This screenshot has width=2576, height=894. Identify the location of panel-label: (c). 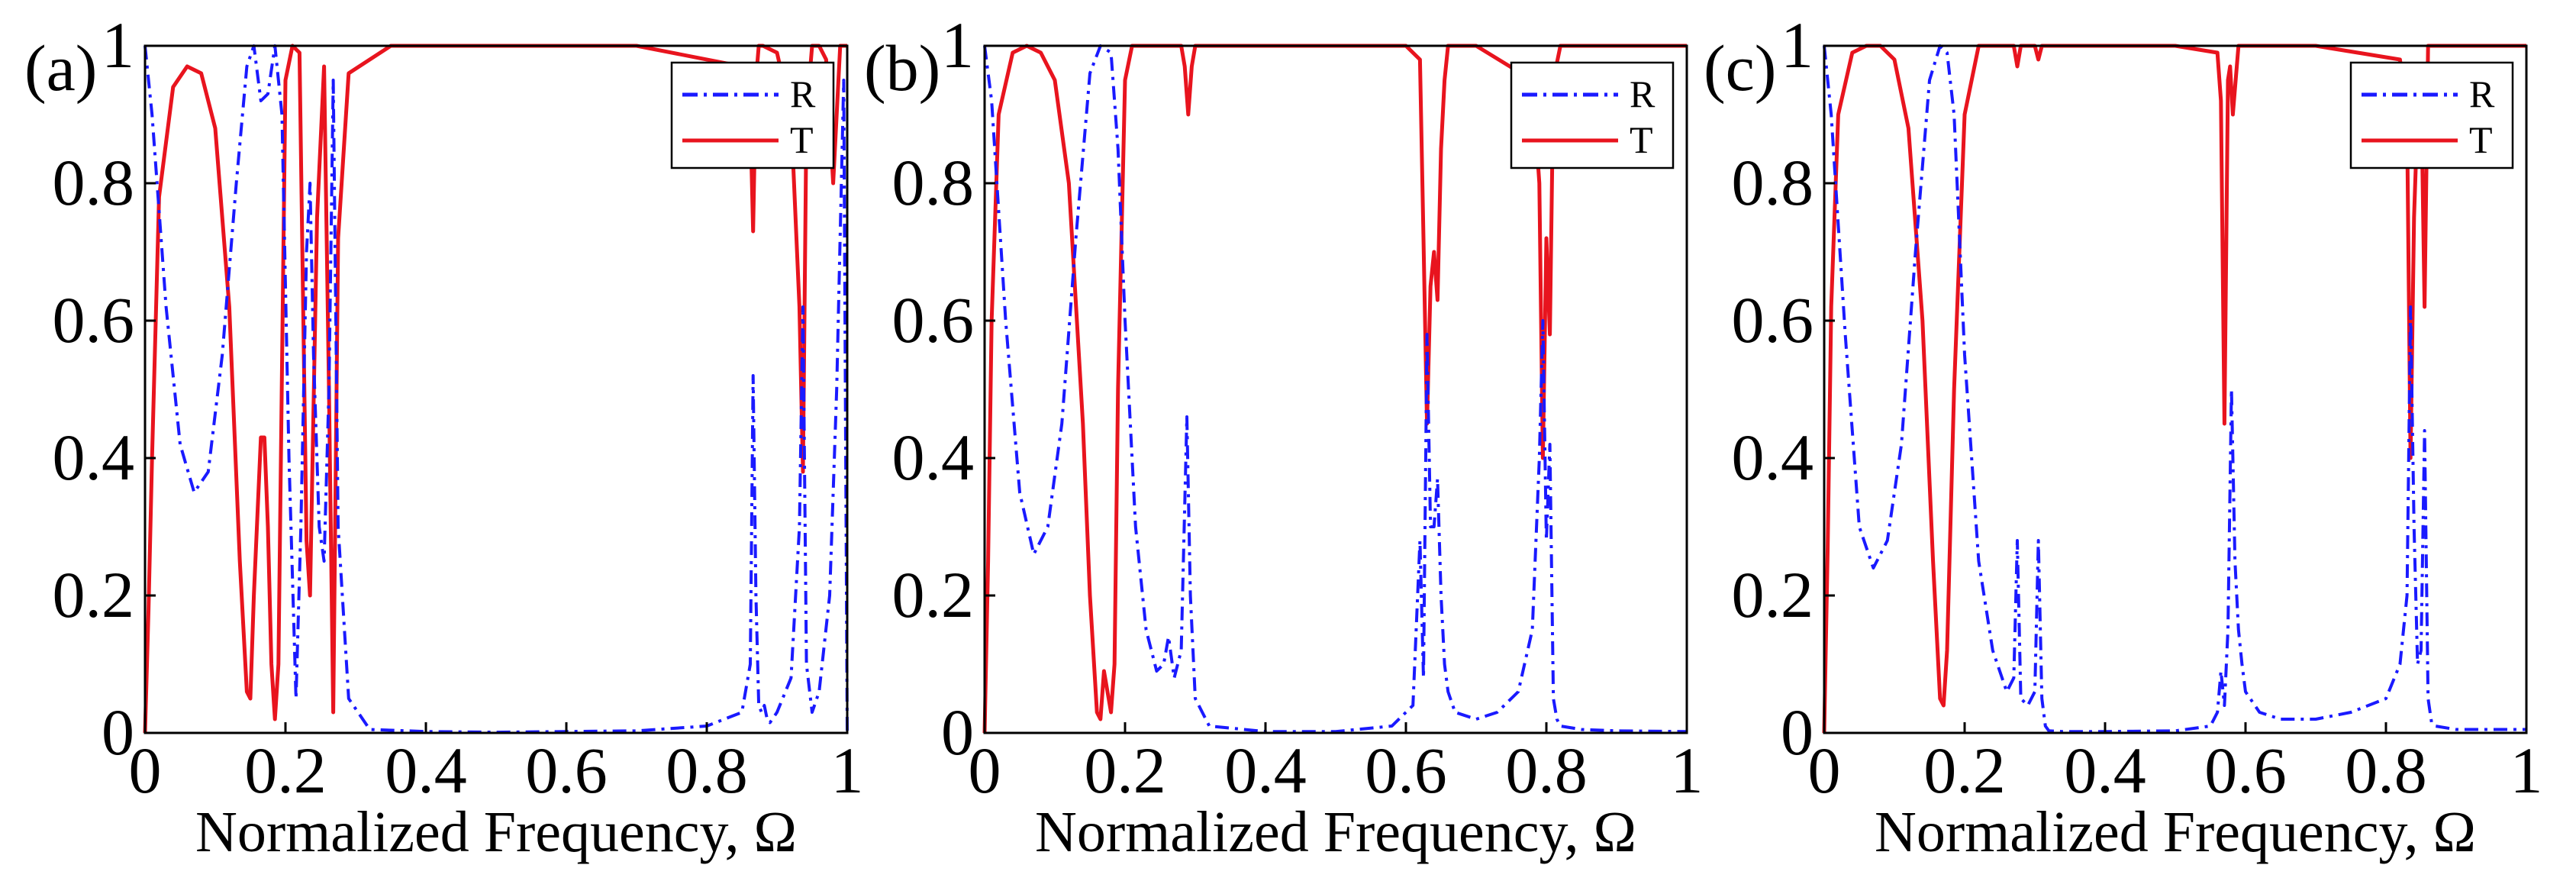
(1740, 68).